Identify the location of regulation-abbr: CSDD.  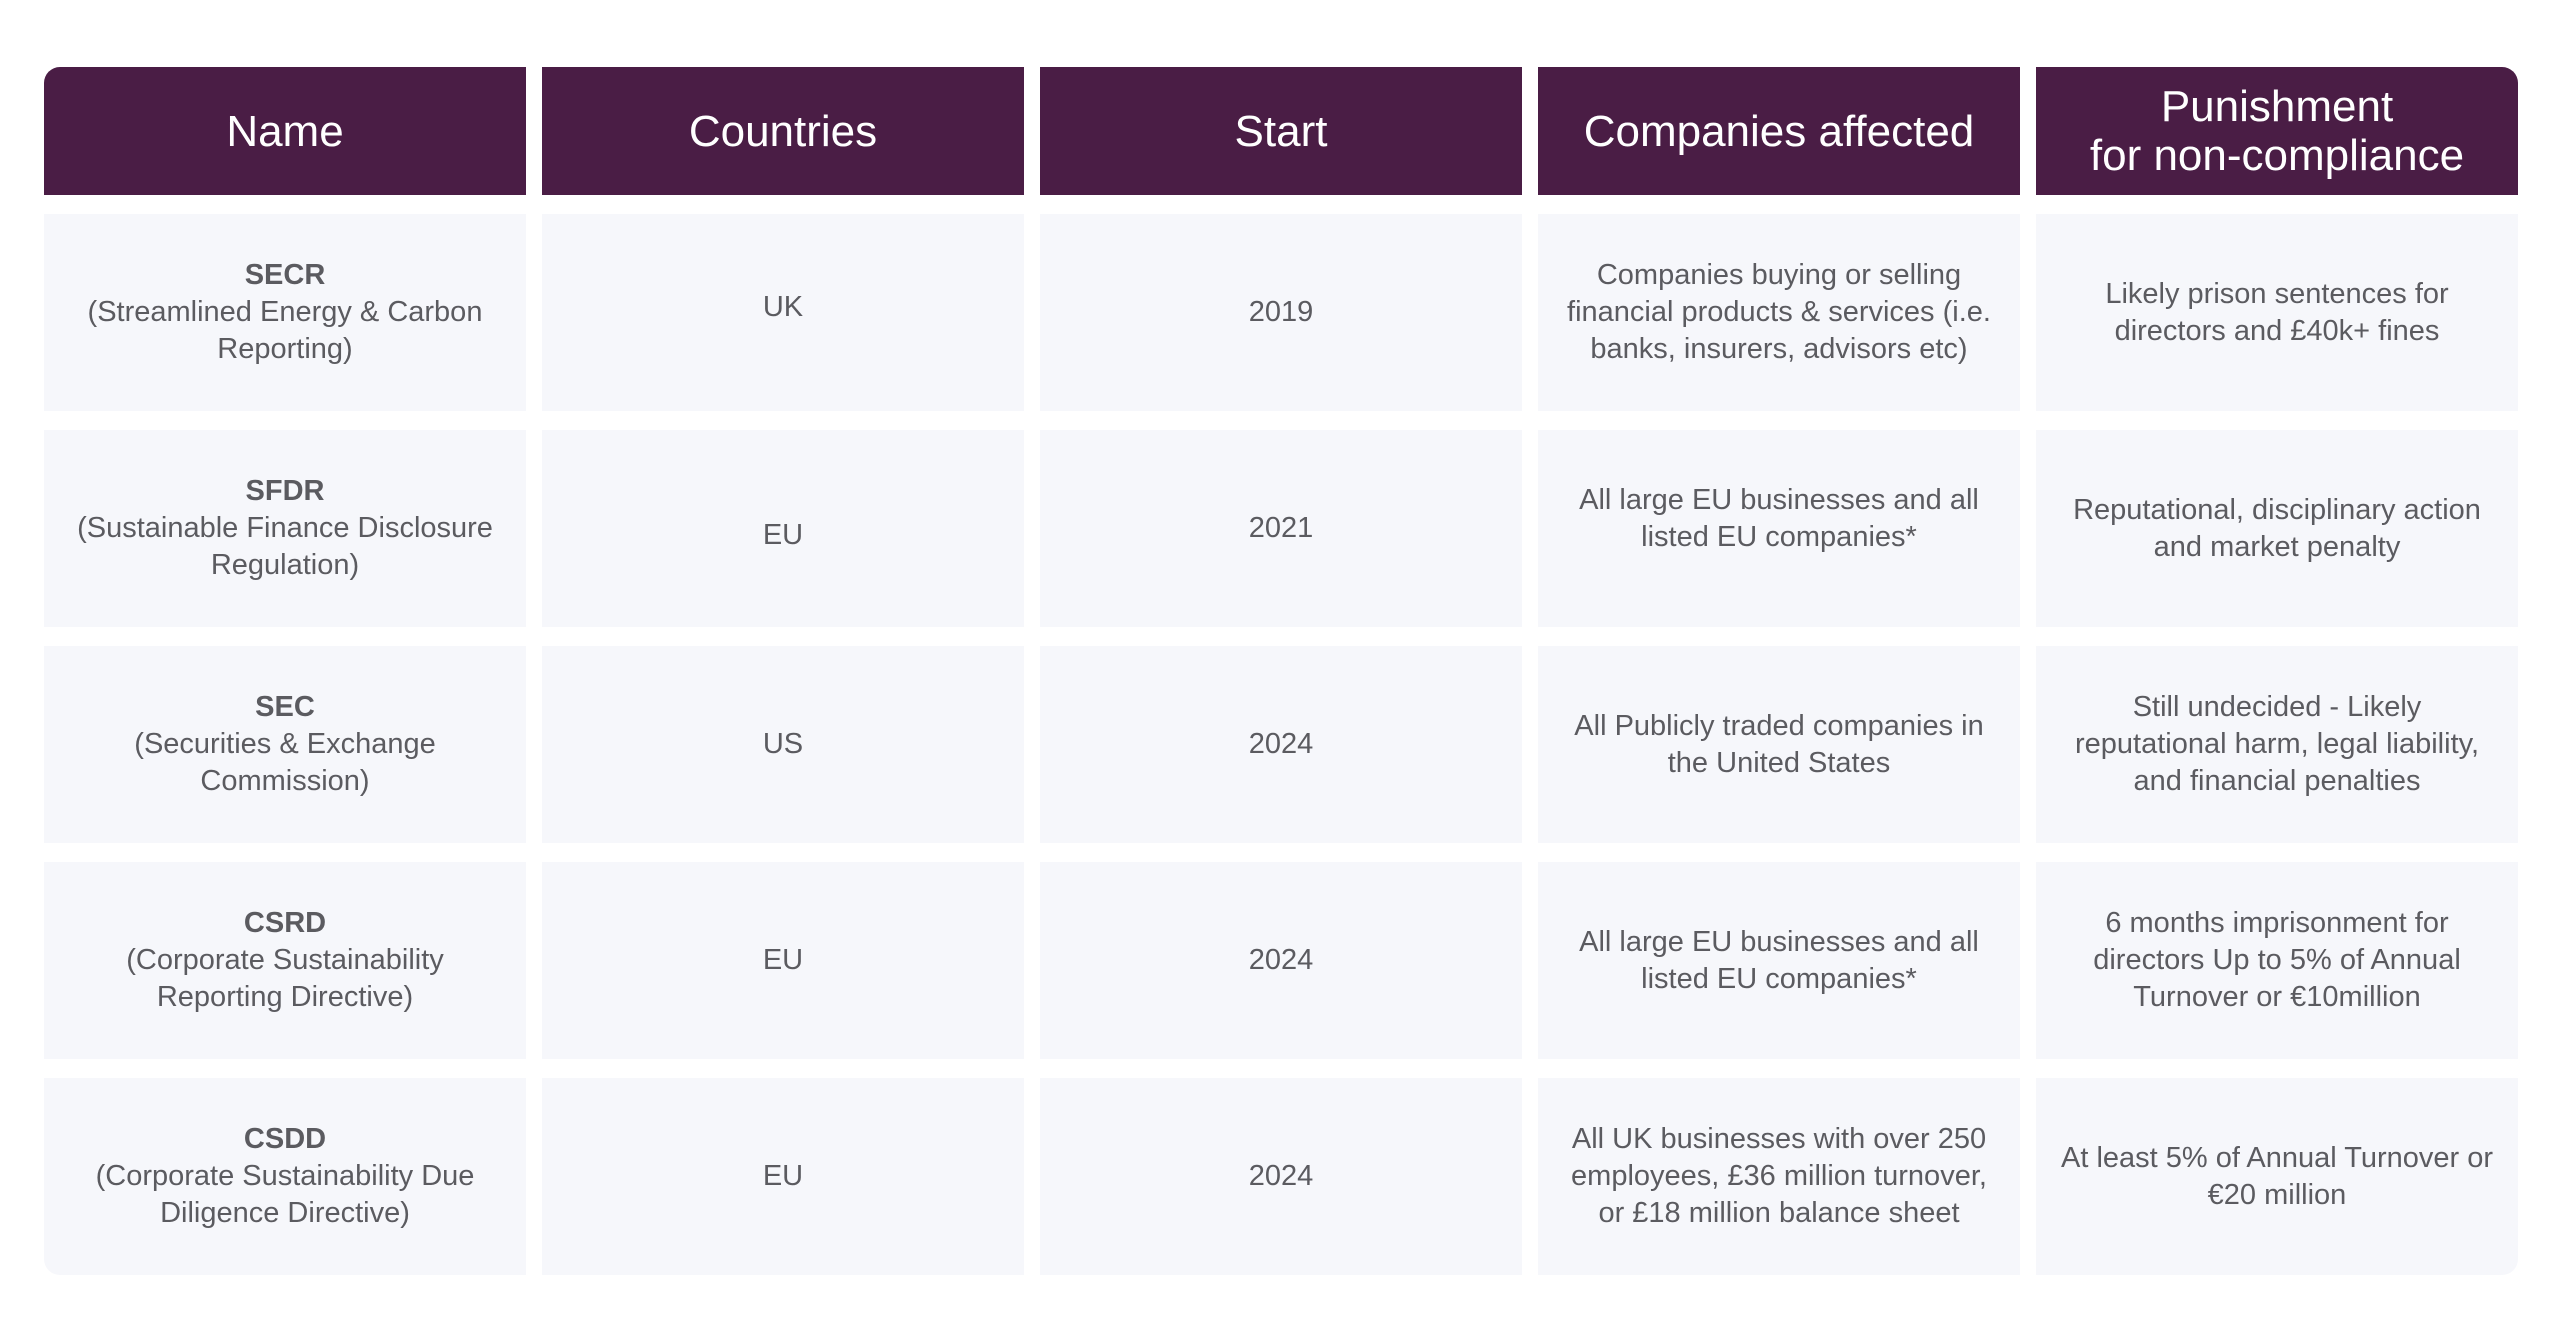
(285, 1139).